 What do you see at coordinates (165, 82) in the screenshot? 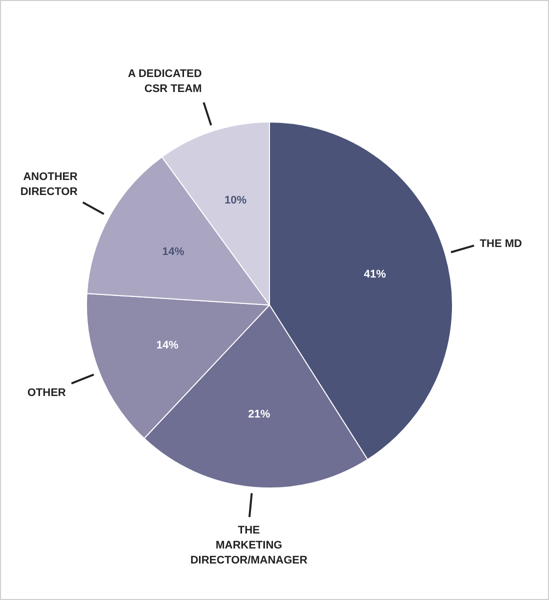
I see `slice-label: A DEDICATED CSR TEAM` at bounding box center [165, 82].